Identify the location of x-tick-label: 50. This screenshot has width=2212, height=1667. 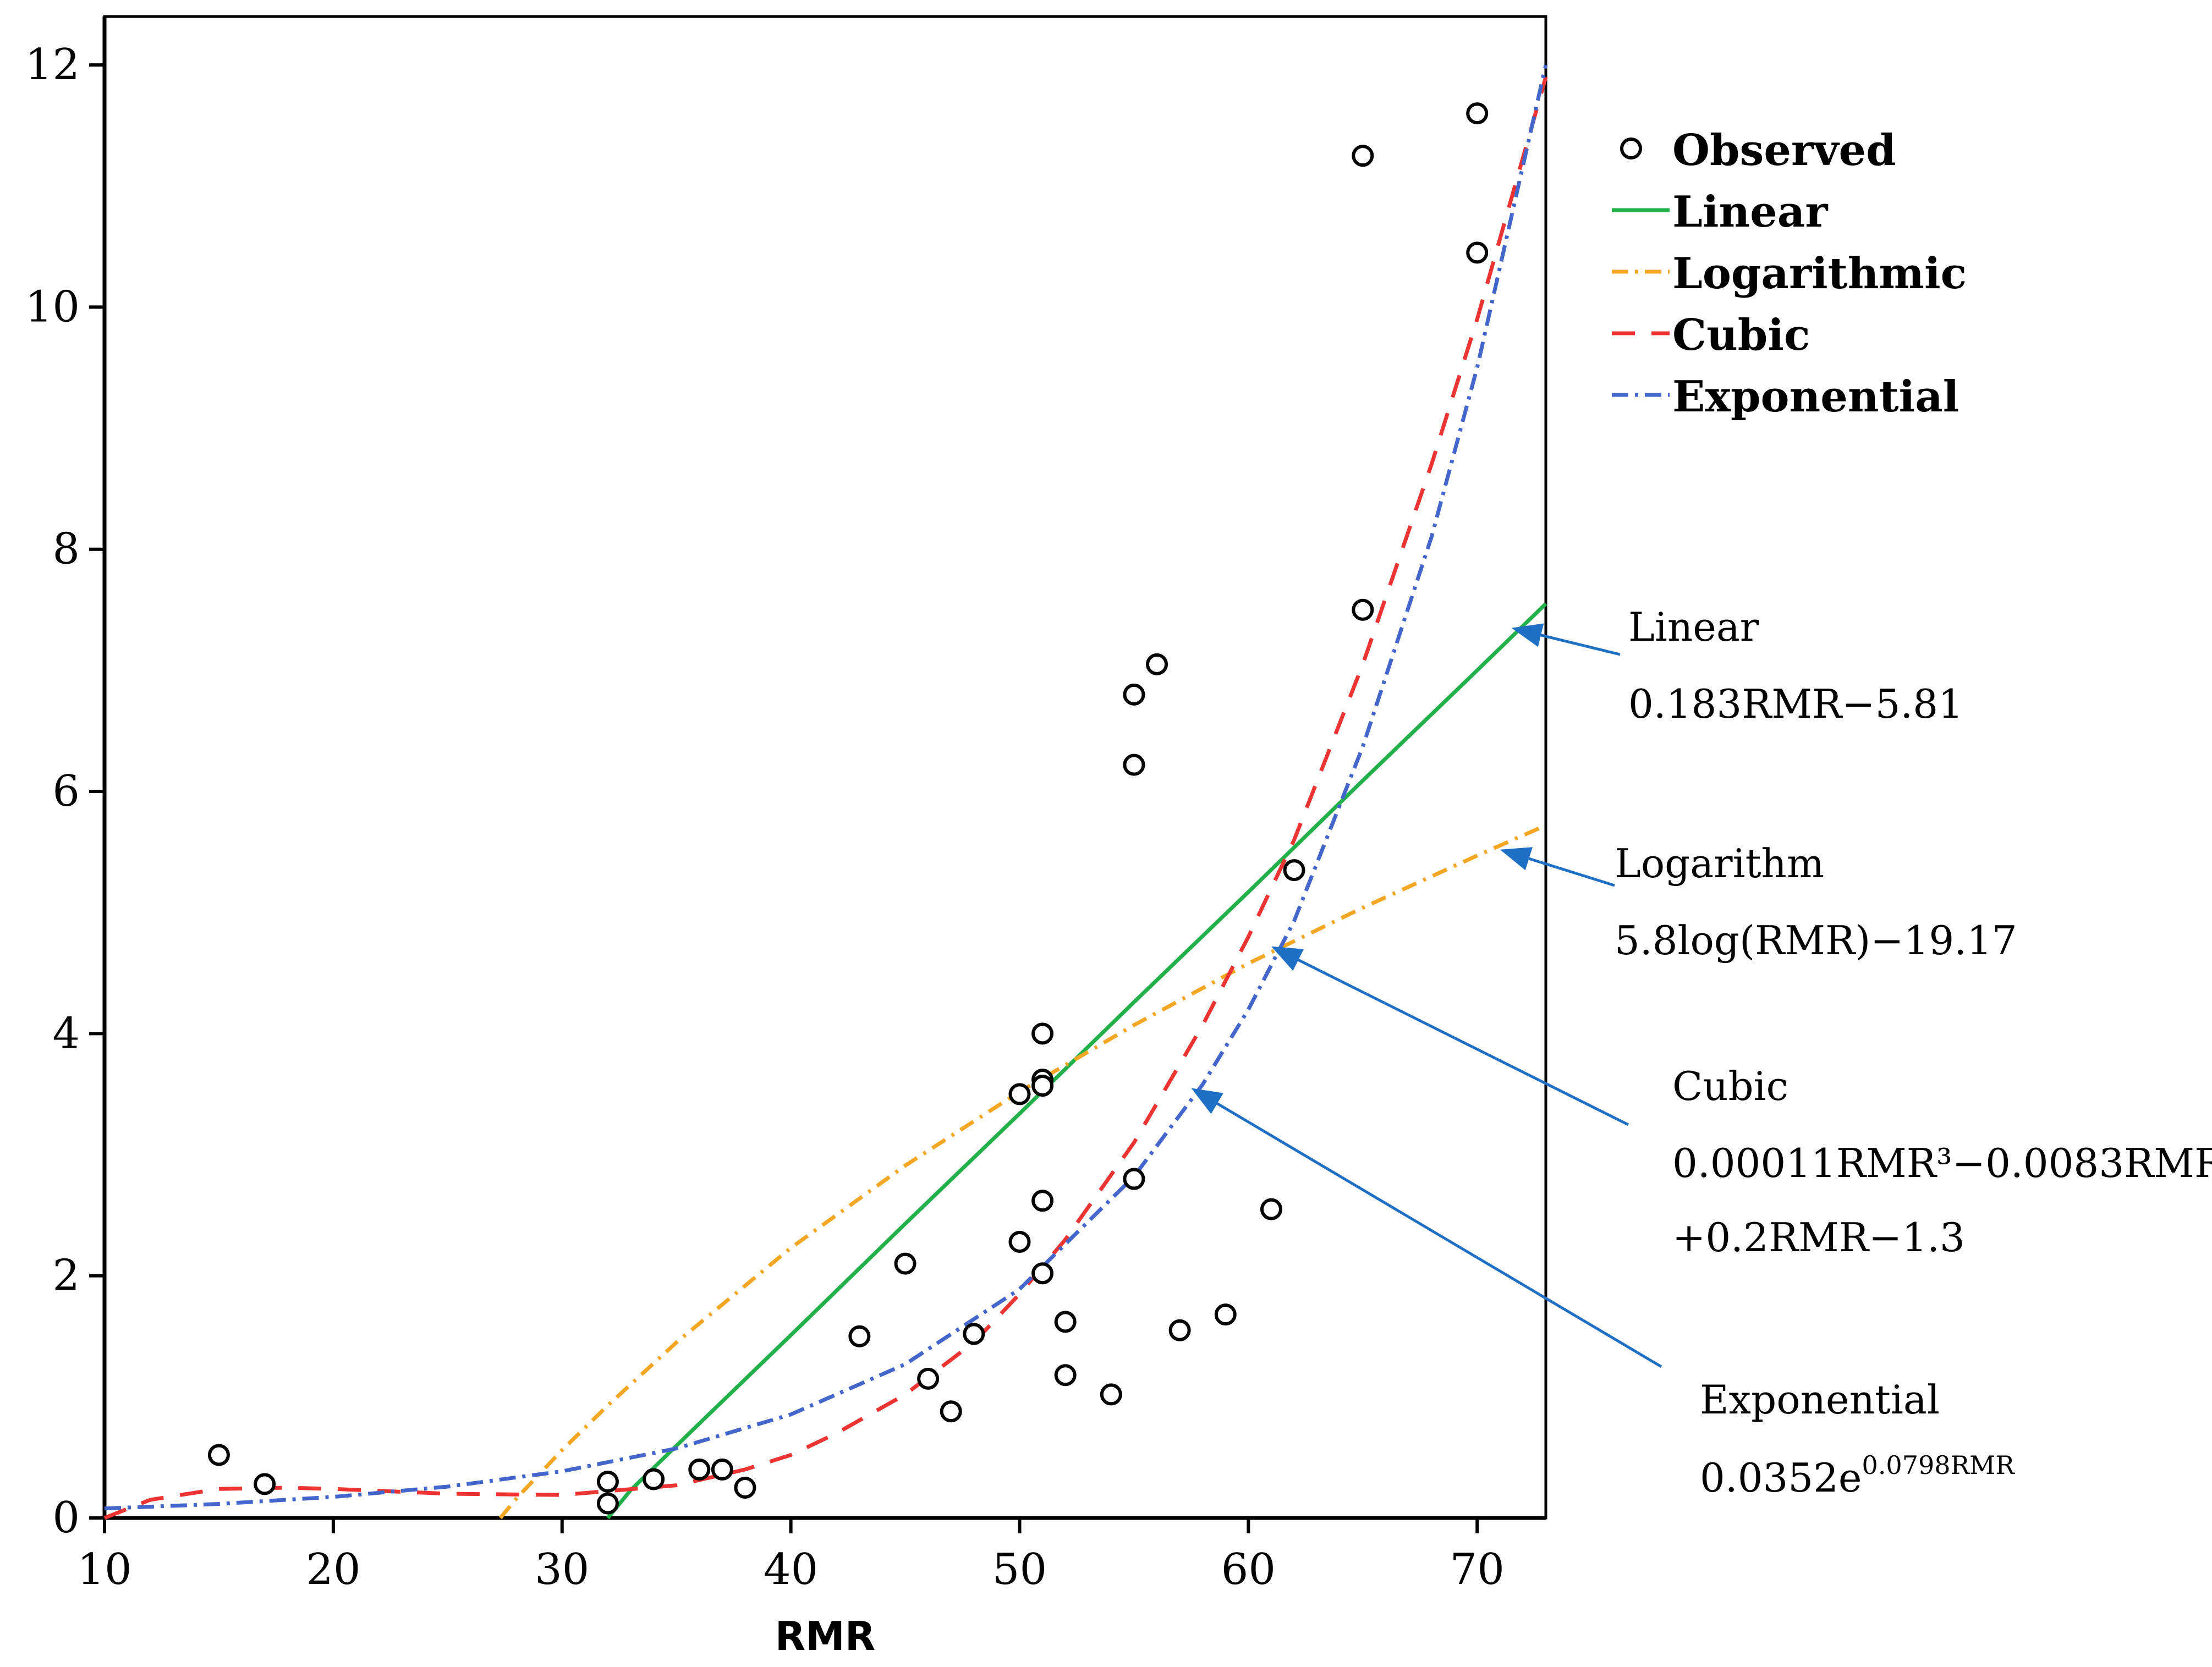
(1019, 1569).